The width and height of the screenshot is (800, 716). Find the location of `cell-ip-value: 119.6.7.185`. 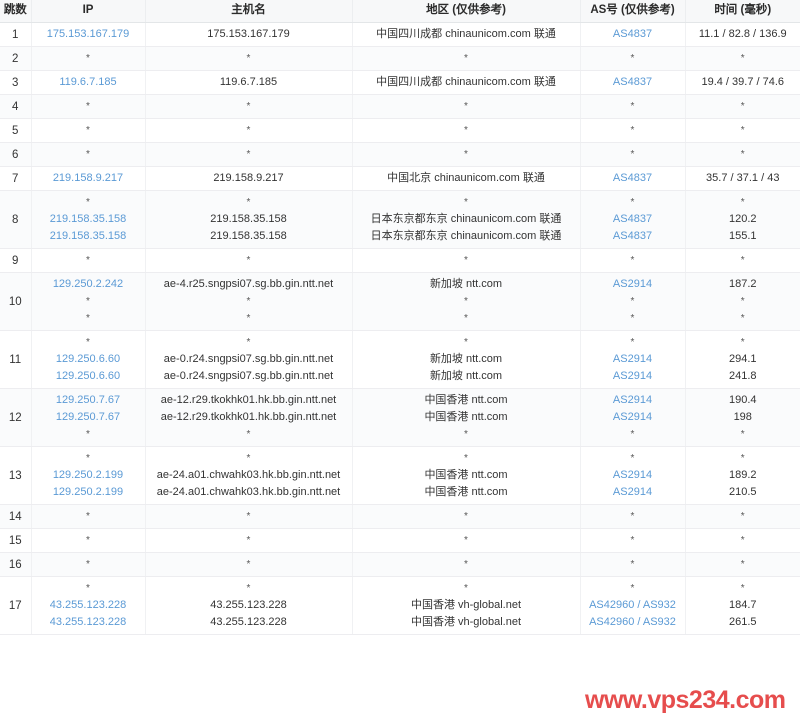

cell-ip-value: 119.6.7.185 is located at coordinates (88, 82).